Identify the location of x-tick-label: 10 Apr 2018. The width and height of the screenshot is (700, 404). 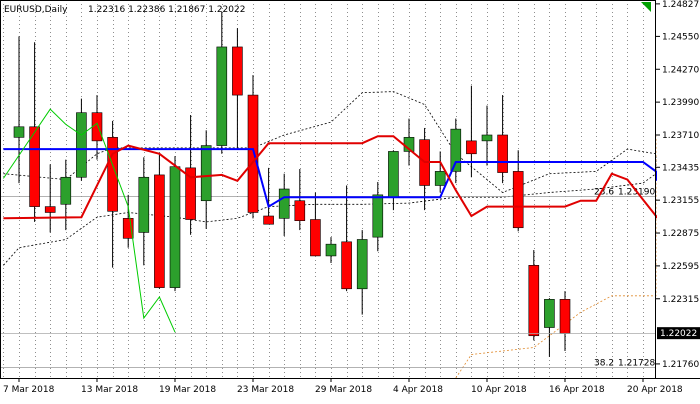
(499, 390).